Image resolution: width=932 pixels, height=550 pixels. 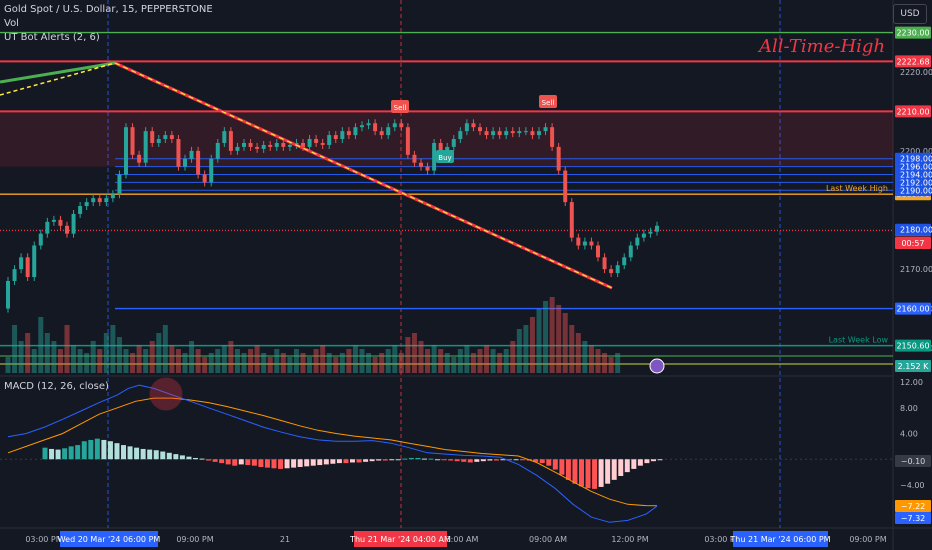 What do you see at coordinates (657, 366) in the screenshot?
I see `alert-icon` at bounding box center [657, 366].